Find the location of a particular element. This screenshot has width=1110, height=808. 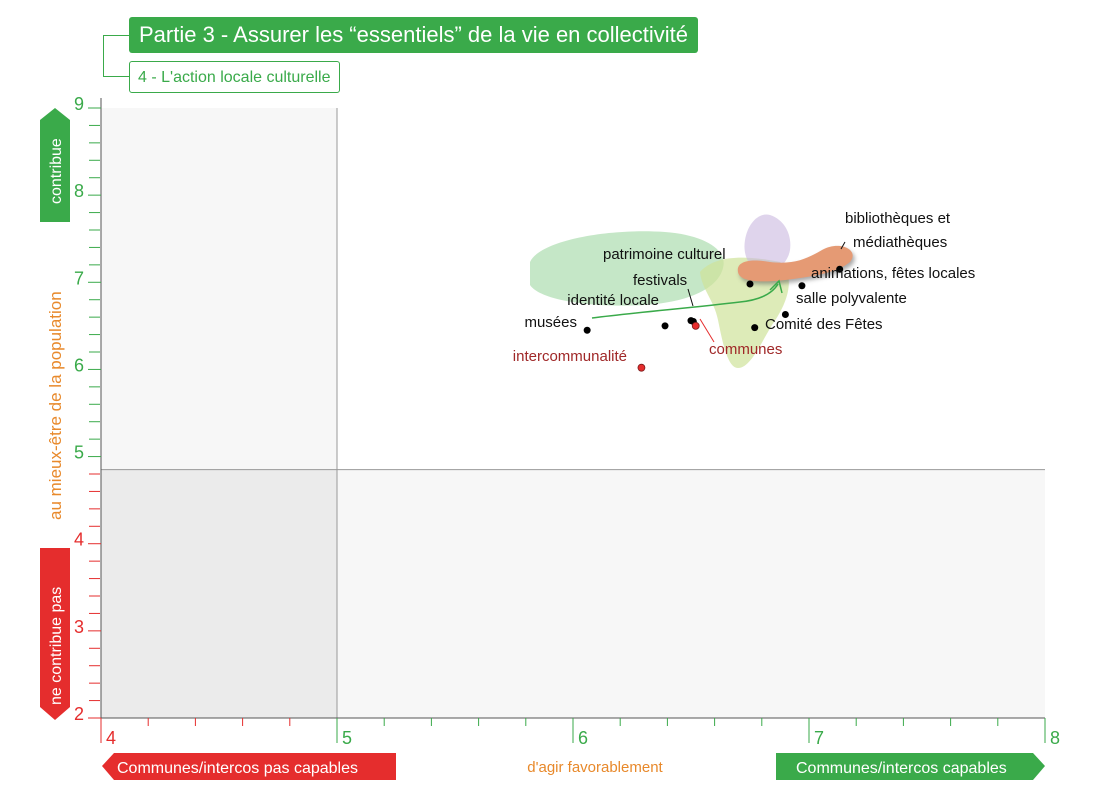

x-right-badge is located at coordinates (910, 766).